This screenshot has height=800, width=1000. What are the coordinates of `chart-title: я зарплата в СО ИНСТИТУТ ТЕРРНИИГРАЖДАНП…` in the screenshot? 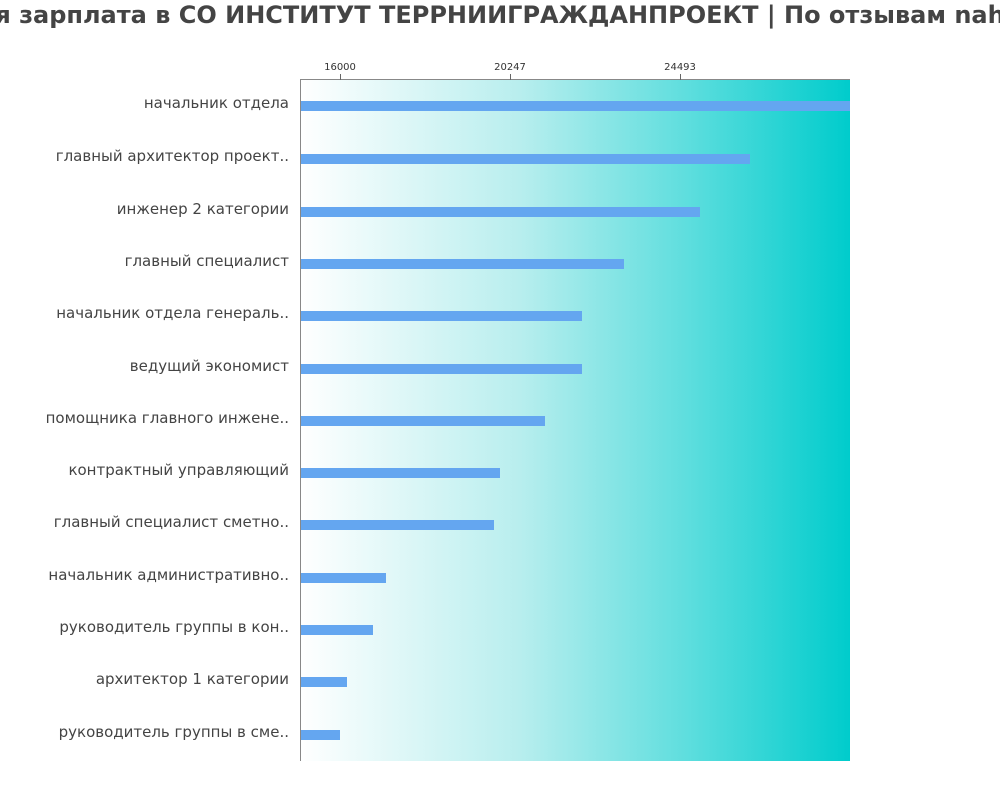 It's located at (500, 15).